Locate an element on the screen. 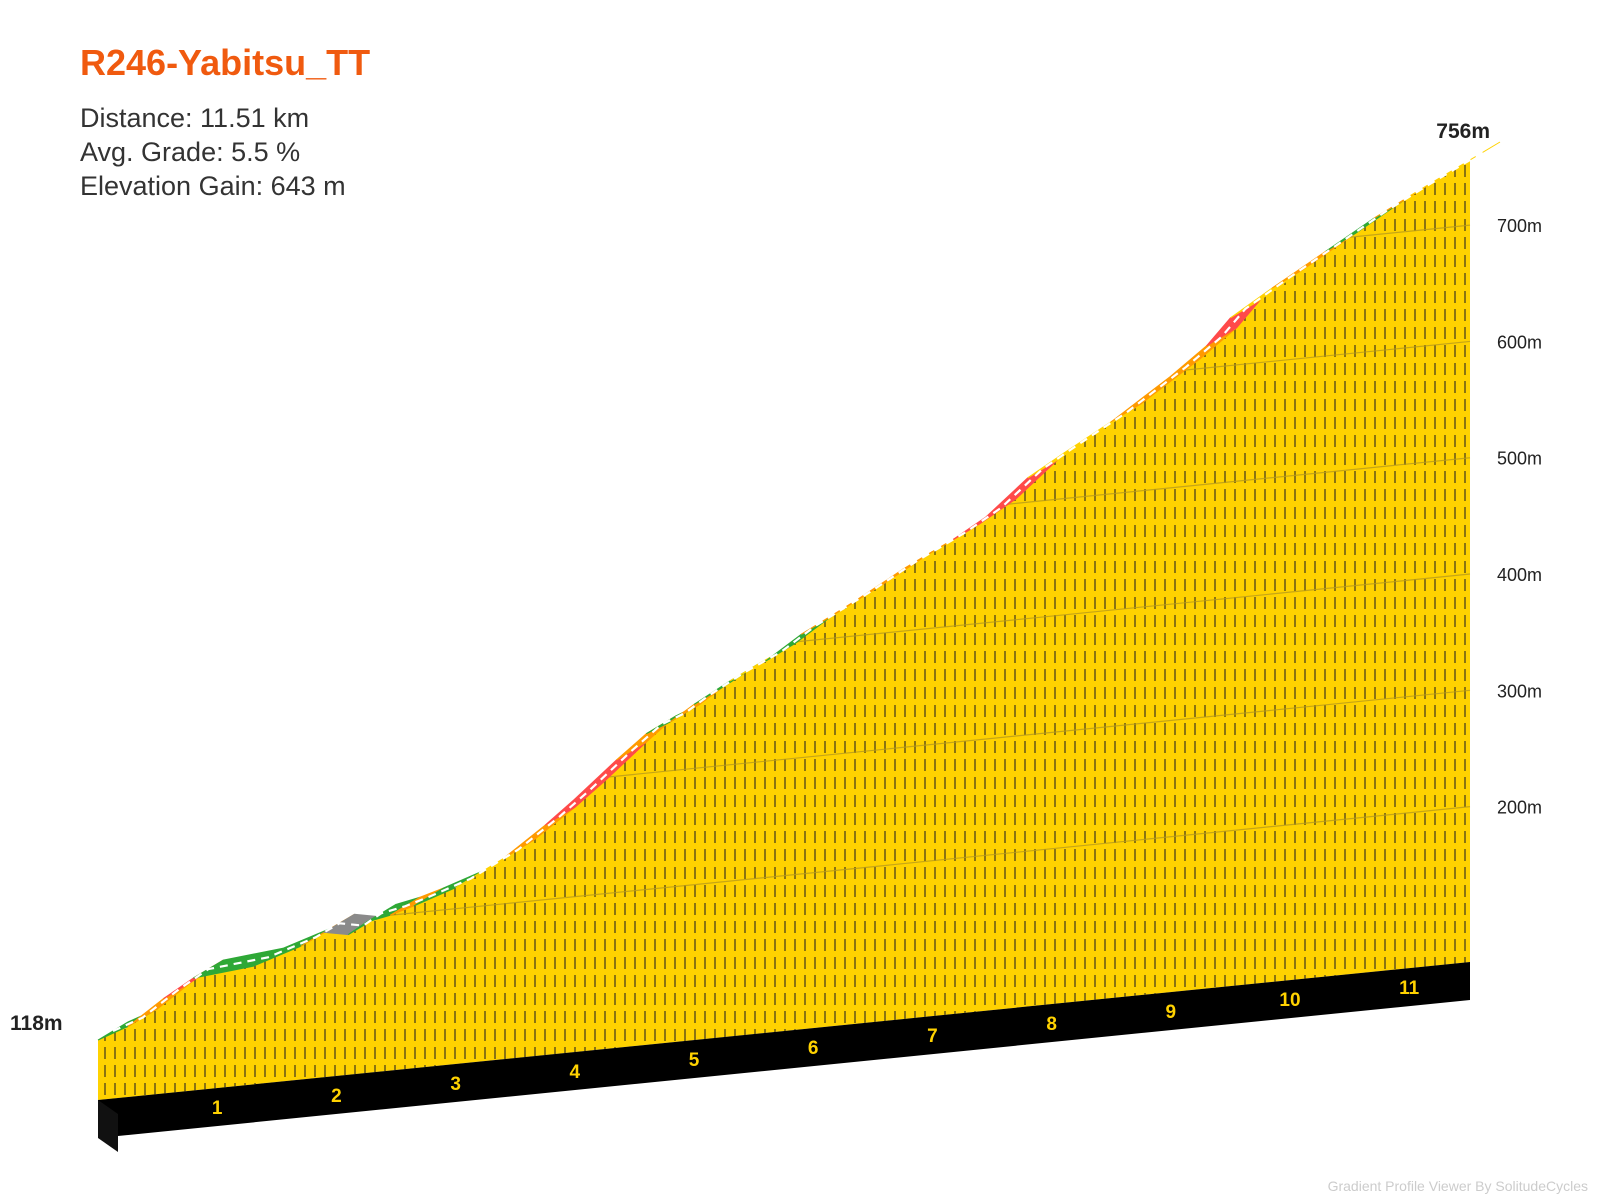 The width and height of the screenshot is (1600, 1200). elevation-label-600: 600m is located at coordinates (1519, 342).